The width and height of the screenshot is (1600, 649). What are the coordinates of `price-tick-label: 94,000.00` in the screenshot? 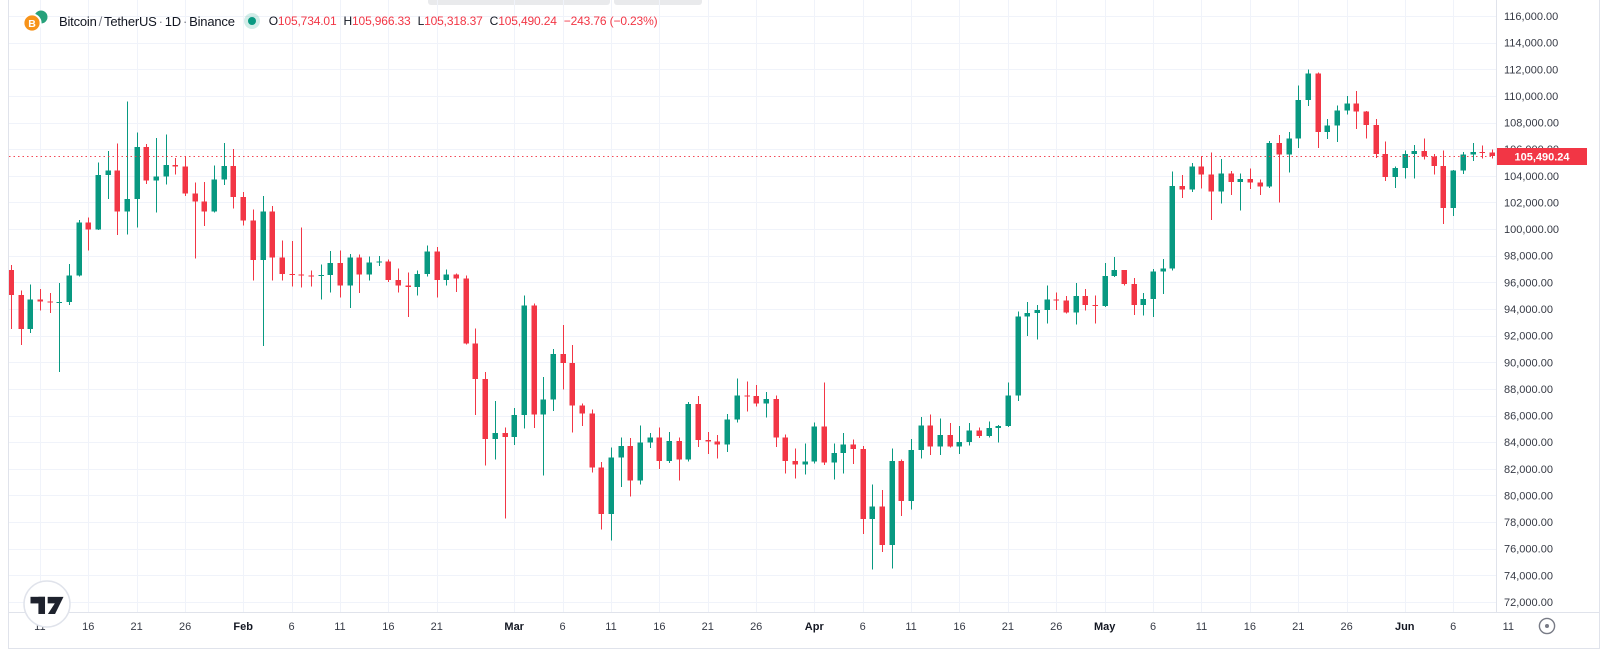 It's located at (1528, 310).